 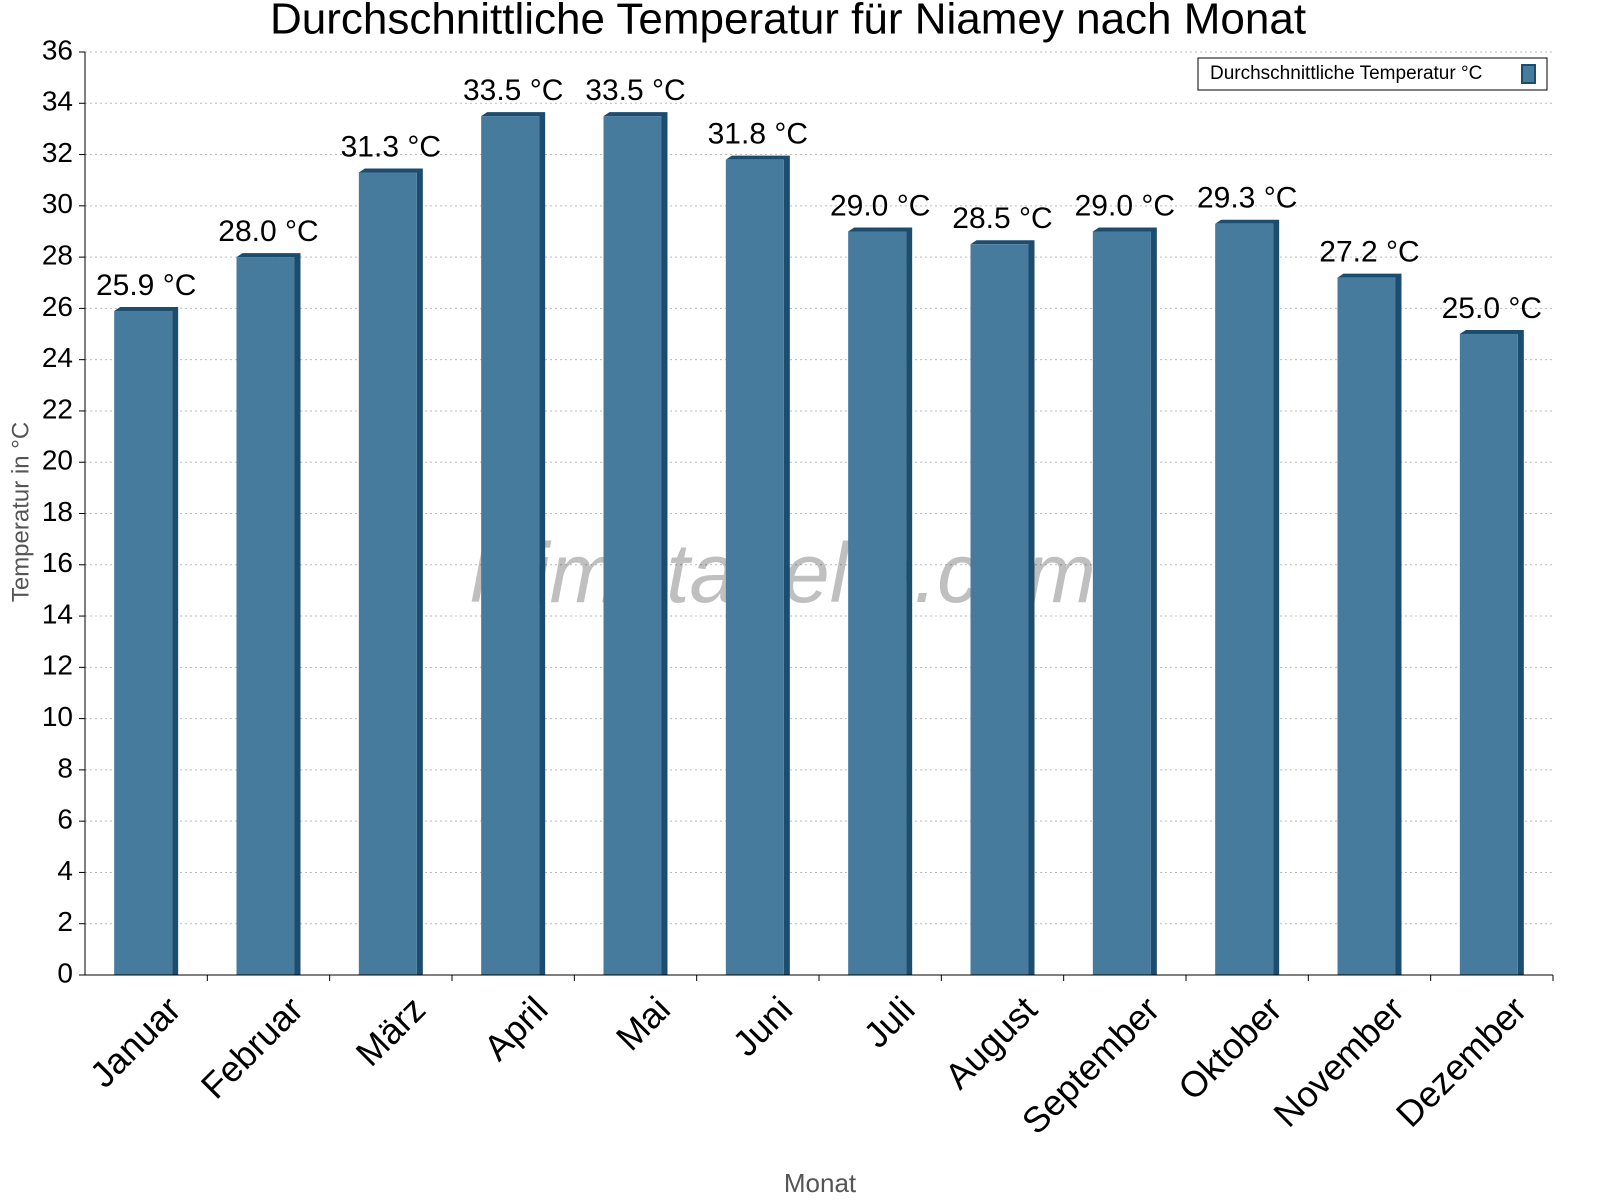 I want to click on y-tick-label: 12, so click(x=57, y=665).